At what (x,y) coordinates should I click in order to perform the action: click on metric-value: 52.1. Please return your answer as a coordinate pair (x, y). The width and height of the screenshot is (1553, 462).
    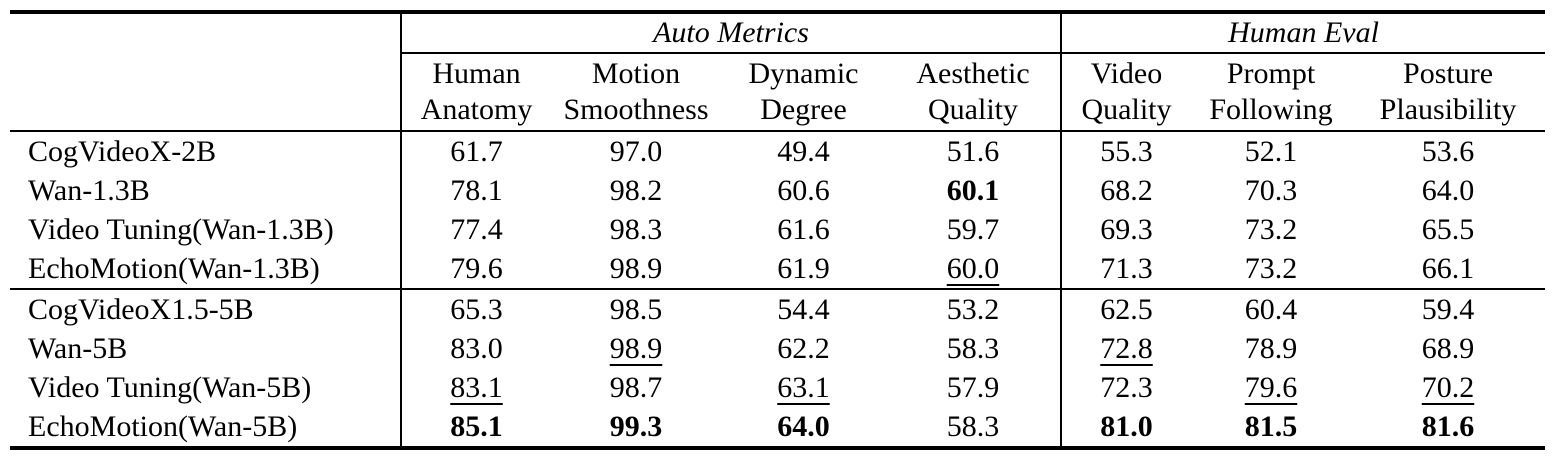
    Looking at the image, I should click on (1271, 151).